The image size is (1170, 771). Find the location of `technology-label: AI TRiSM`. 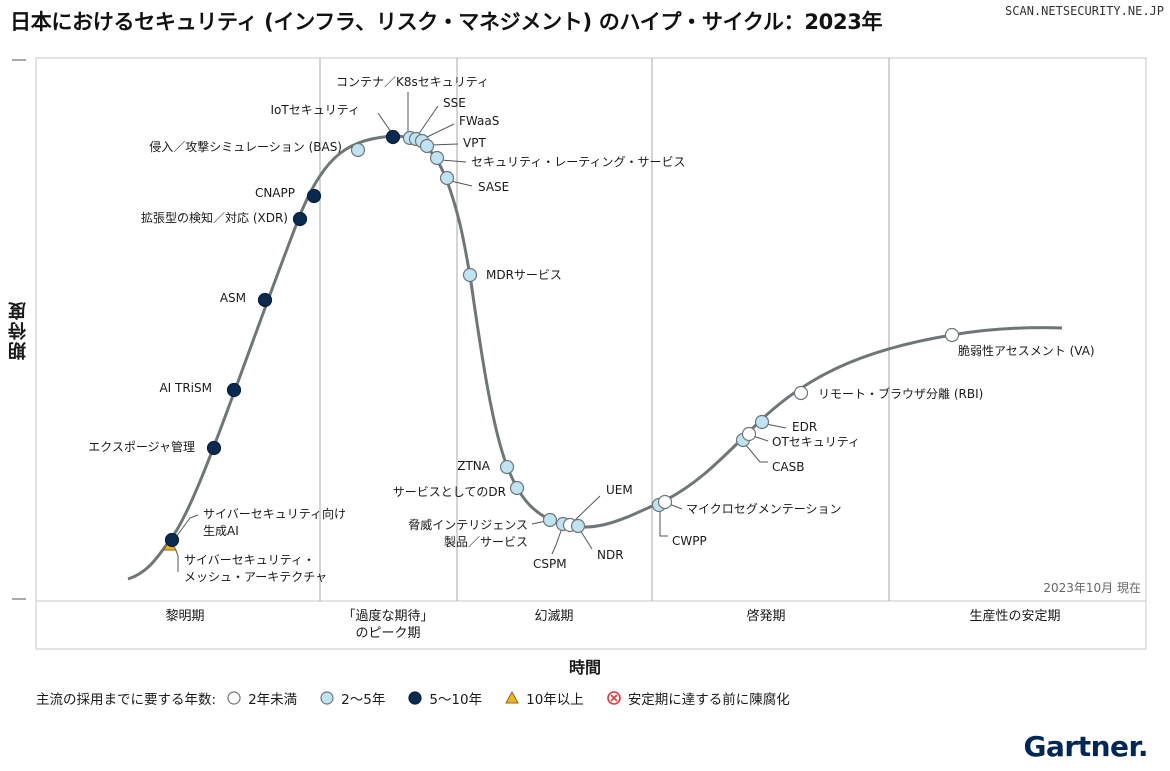

technology-label: AI TRiSM is located at coordinates (185, 388).